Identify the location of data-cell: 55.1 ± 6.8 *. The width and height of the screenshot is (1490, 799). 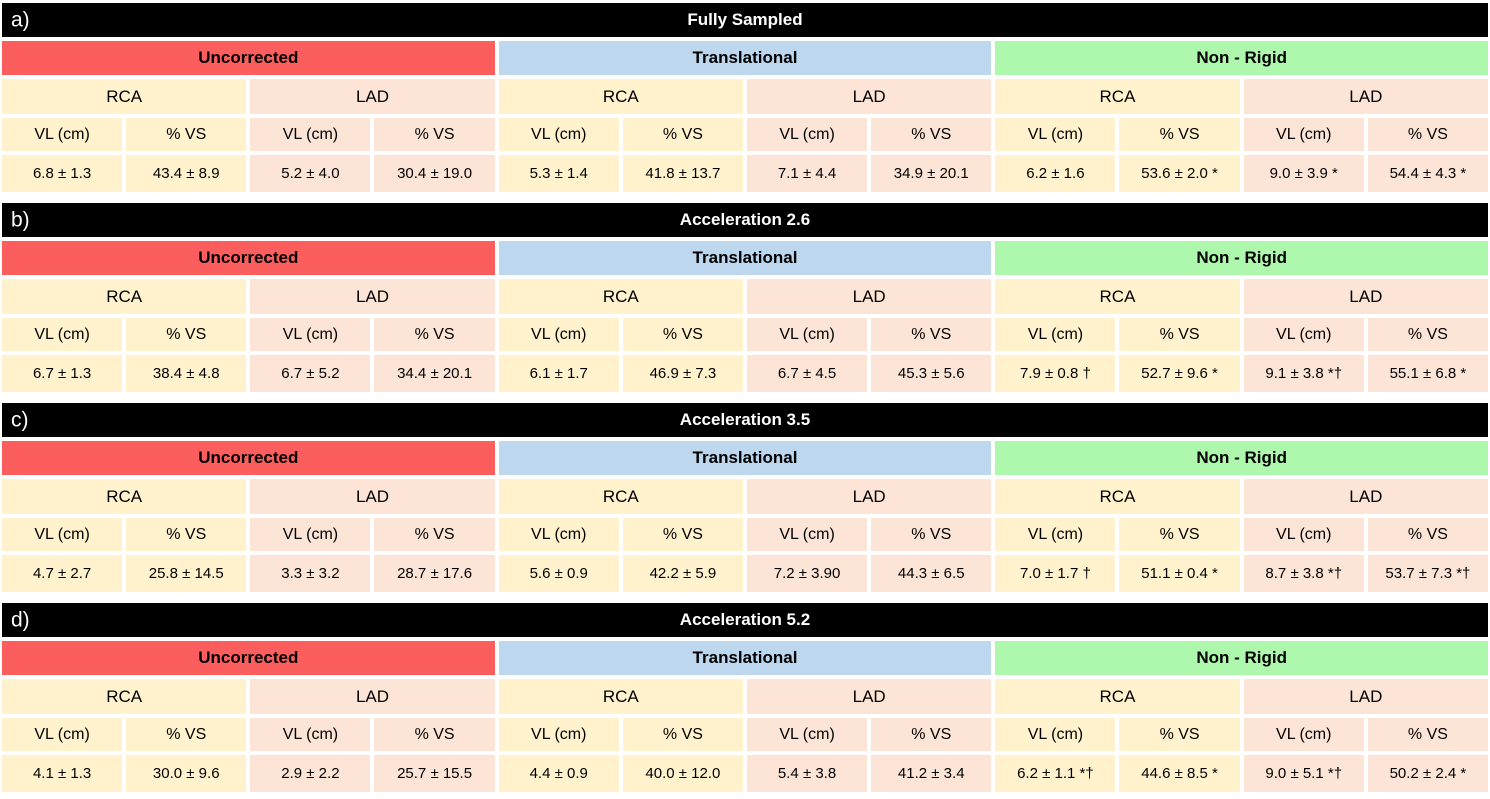
(1427, 373).